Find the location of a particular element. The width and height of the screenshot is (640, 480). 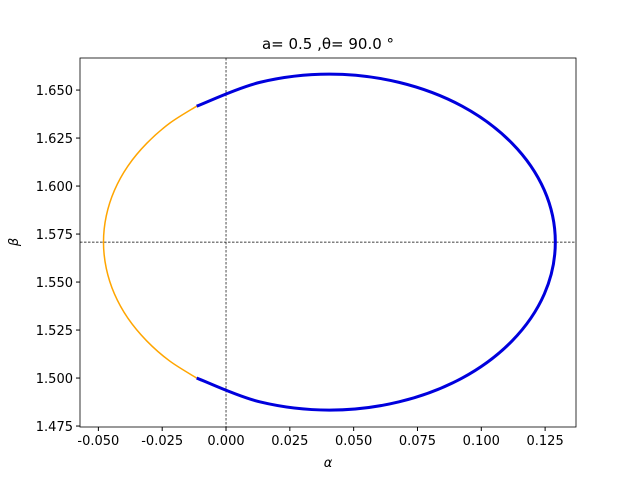

series-line is located at coordinates (150, 242).